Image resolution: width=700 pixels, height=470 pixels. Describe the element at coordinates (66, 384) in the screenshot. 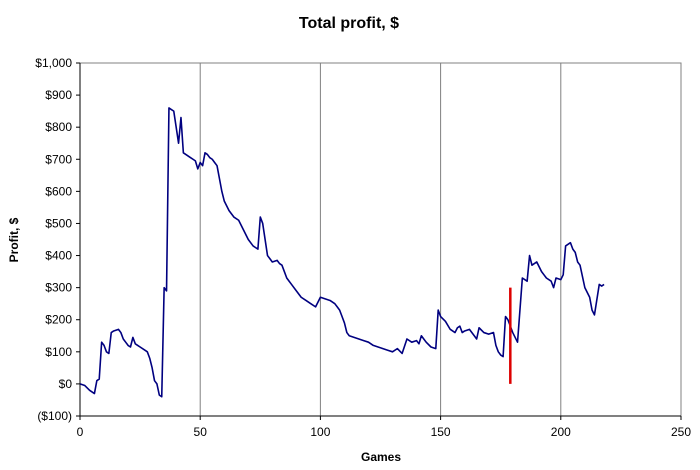

I see `y-tick-label: $0` at that location.